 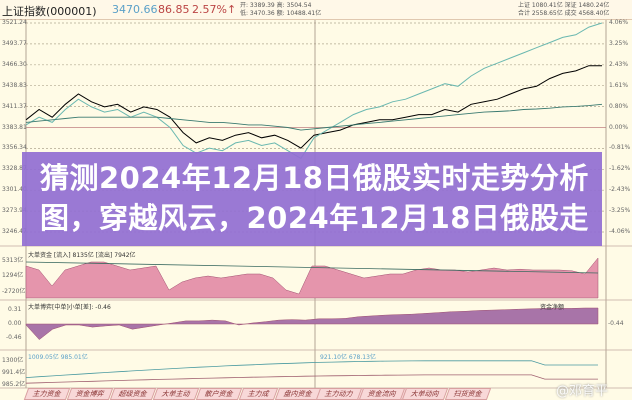 I want to click on y-tick-left: 3438.83, so click(x=14, y=85).